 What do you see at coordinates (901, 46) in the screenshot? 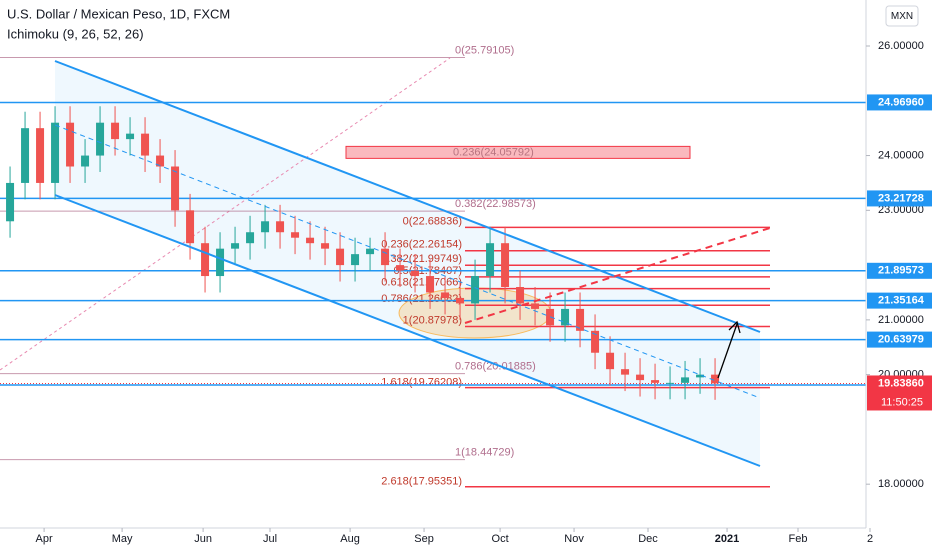
I see `y-tick-label: 26.00000` at bounding box center [901, 46].